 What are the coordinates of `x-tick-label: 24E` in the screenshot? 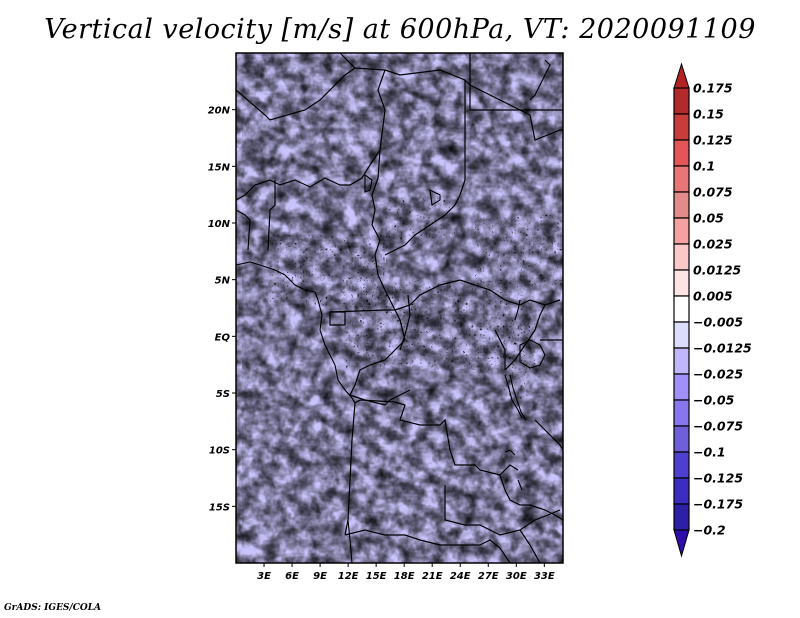 It's located at (460, 576).